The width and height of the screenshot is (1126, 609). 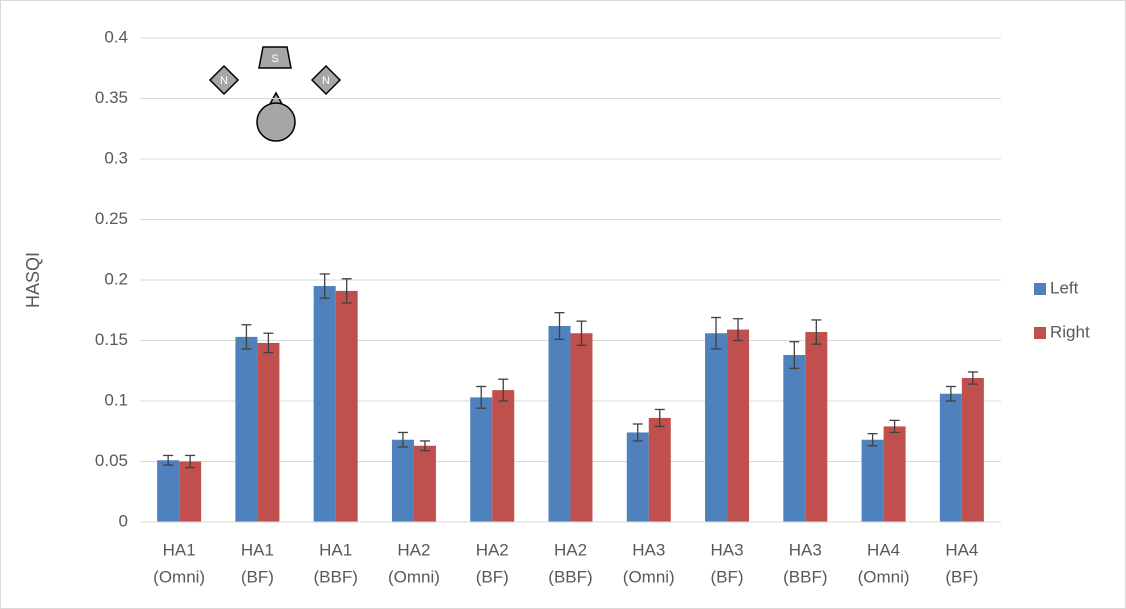 I want to click on y-tick-label: 0.4, so click(x=116, y=36).